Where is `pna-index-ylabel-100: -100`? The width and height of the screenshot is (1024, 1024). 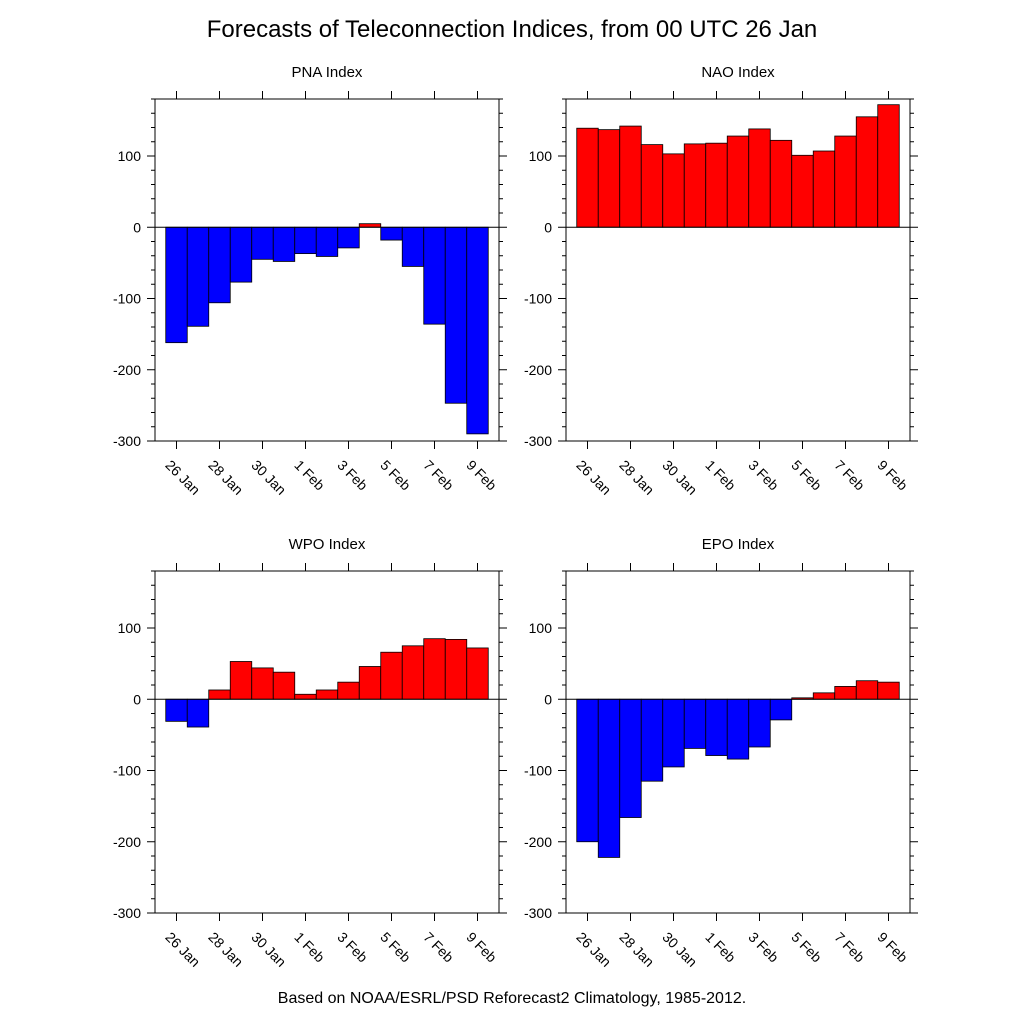 pna-index-ylabel-100: -100 is located at coordinates (127, 299).